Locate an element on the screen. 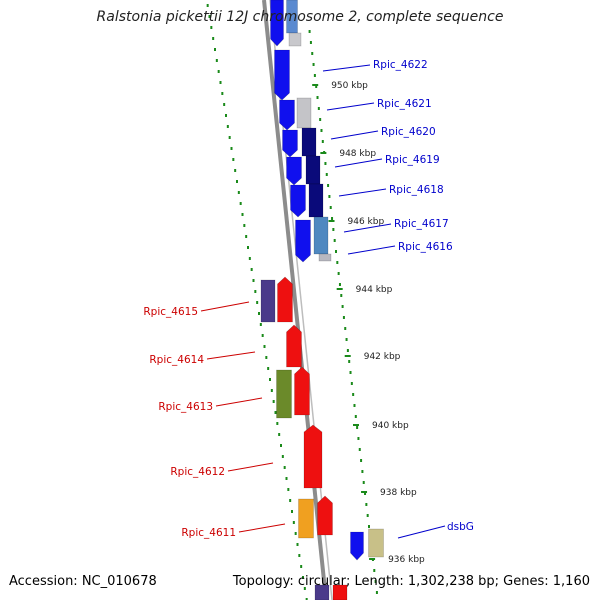 This screenshot has height=600, width=600. backbone-line is located at coordinates (295, 300).